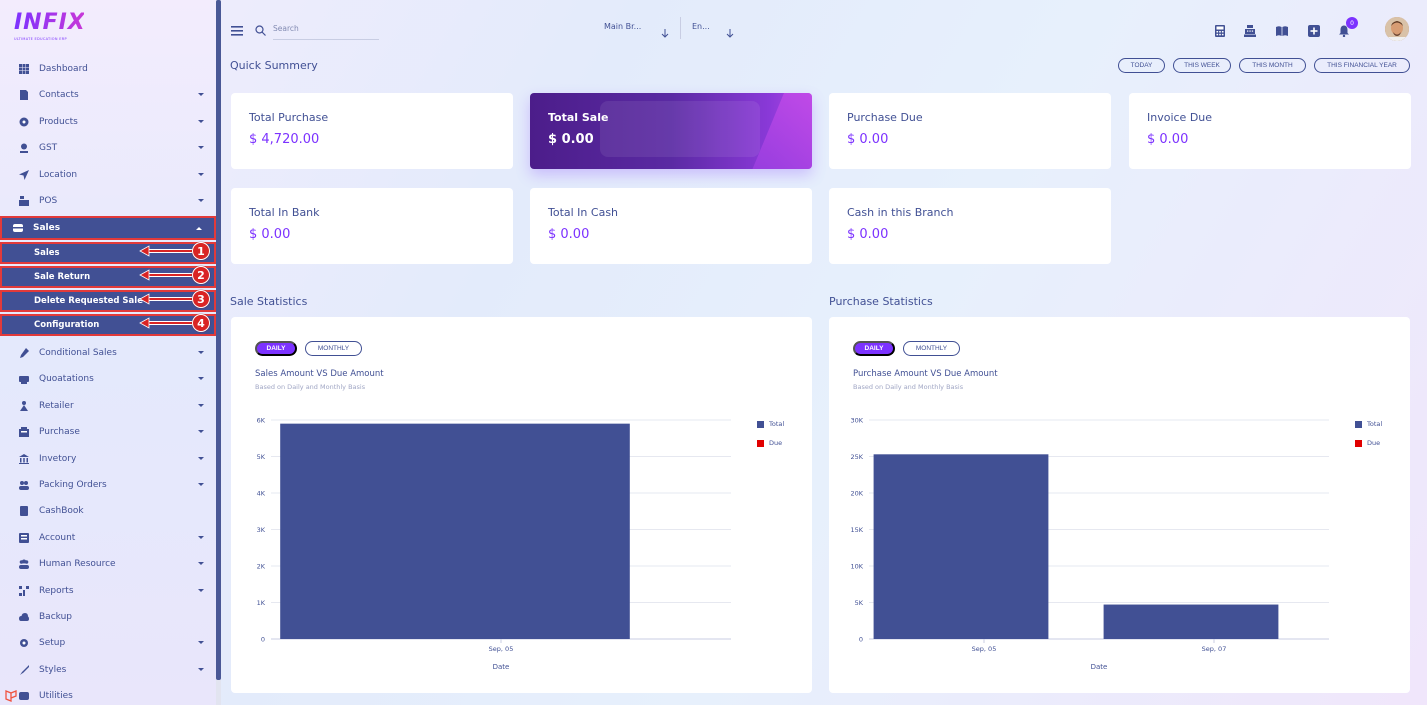 This screenshot has height=705, width=1427. Describe the element at coordinates (1282, 29) in the screenshot. I see `book-icon` at that location.